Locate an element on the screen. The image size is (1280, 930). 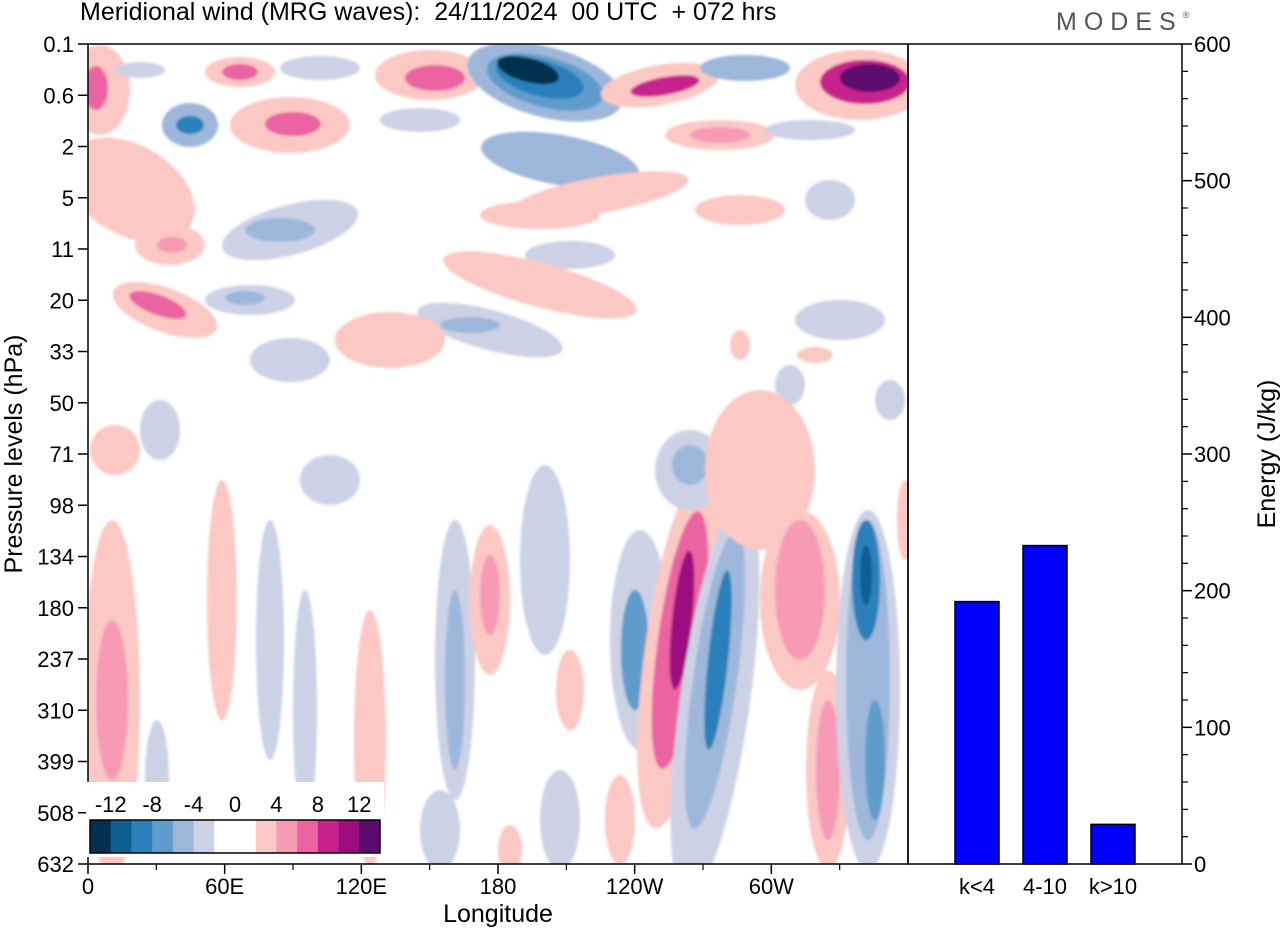
pressure-tick-label: 134 is located at coordinates (55, 557).